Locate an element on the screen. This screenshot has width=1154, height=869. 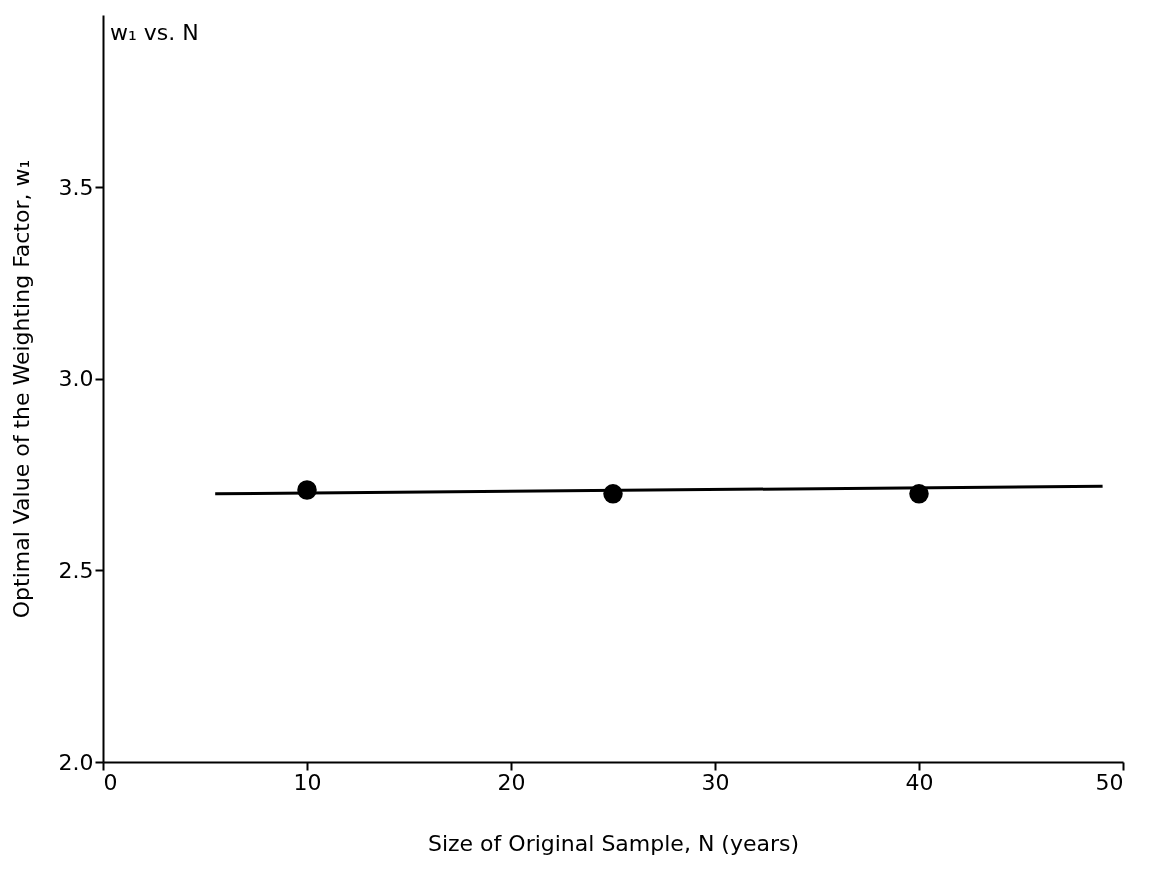
y-tick-label: 3.0 is located at coordinates (76, 379).